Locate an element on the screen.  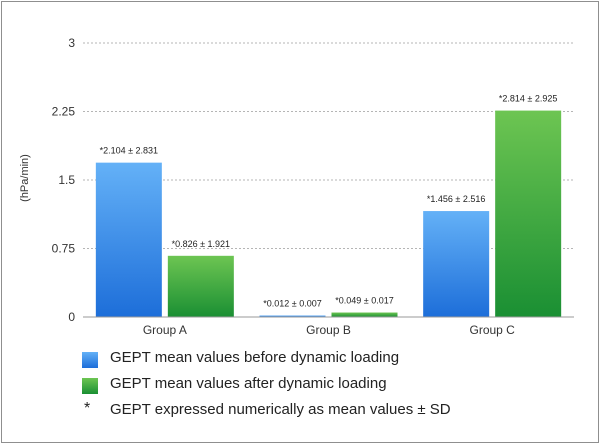
data-label: *0.049 ± 0.017 is located at coordinates (364, 301).